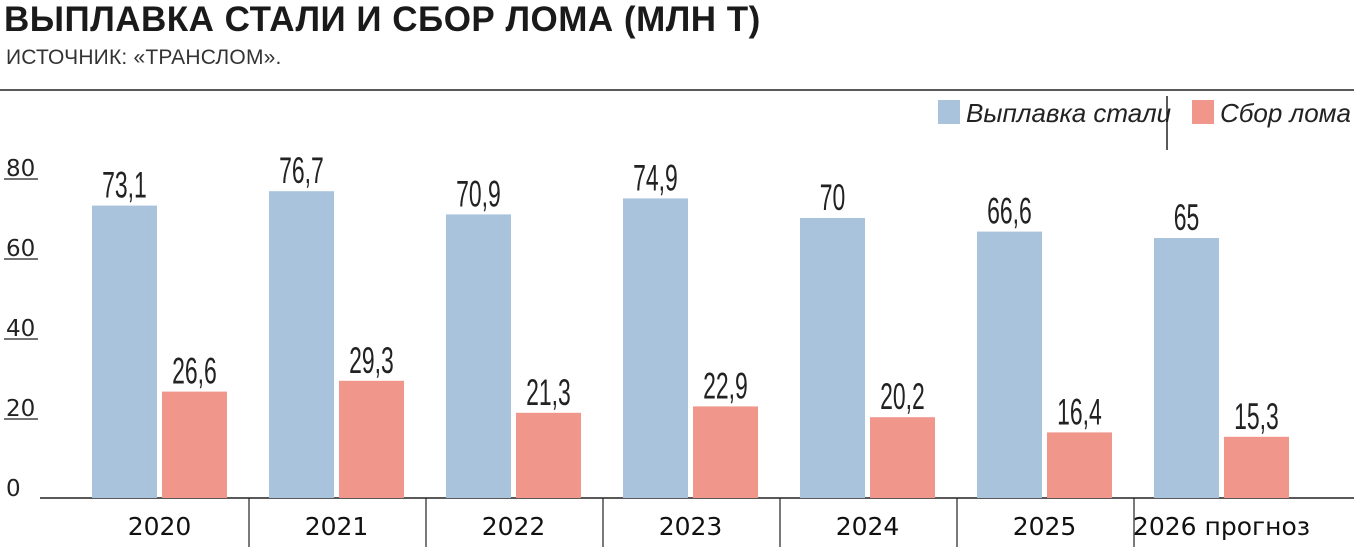 The width and height of the screenshot is (1354, 547). Describe the element at coordinates (1009, 211) in the screenshot. I see `steel-value-label: 66,6` at that location.